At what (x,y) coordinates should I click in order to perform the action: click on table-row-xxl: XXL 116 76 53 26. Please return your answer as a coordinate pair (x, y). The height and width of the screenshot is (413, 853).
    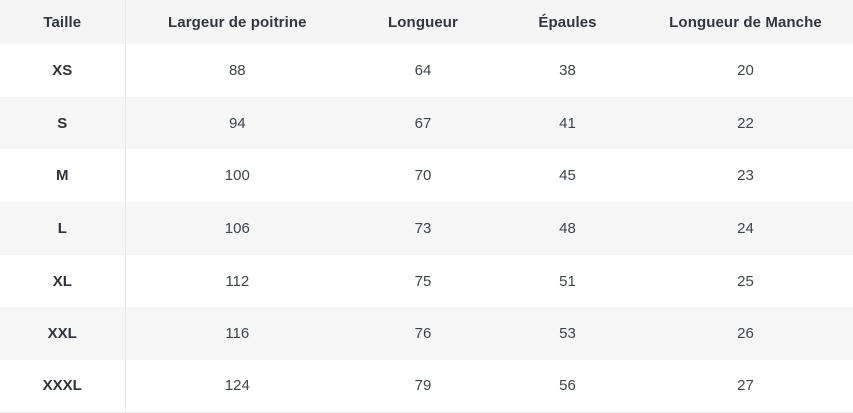
    Looking at the image, I should click on (426, 334).